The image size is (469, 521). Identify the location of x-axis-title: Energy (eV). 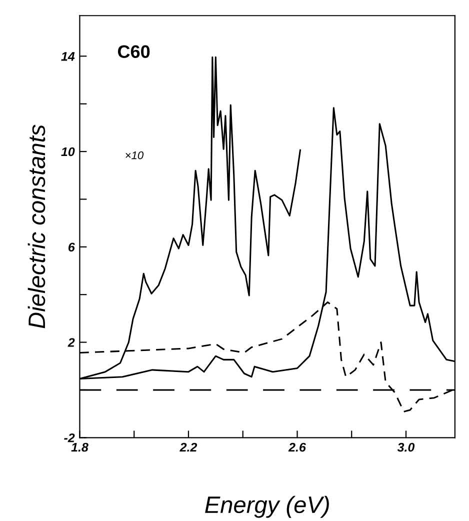
(267, 507).